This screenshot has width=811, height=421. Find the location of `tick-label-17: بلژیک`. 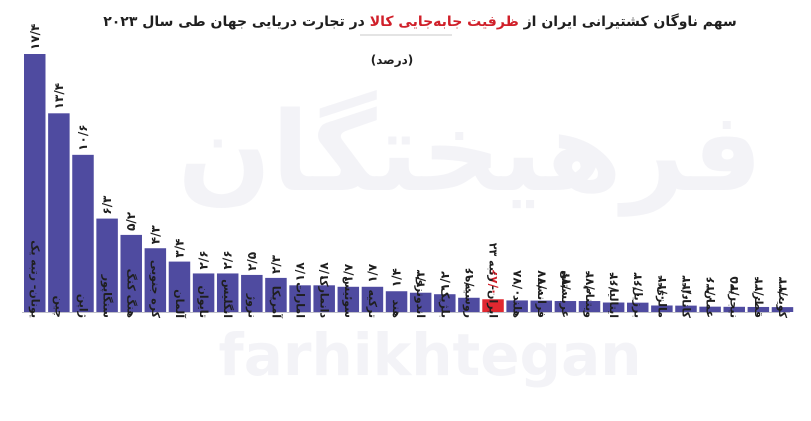

tick-label-17: بلژیک is located at coordinates (444, 302).